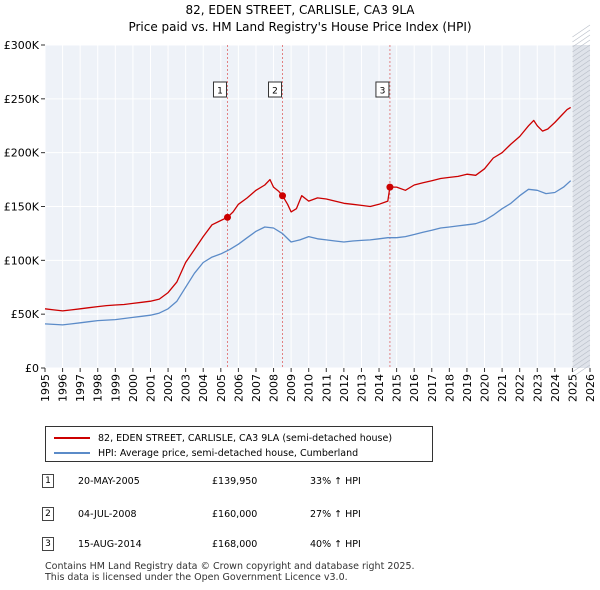 This screenshot has height=590, width=600. I want to click on x-tick-label: 2019, so click(467, 388).